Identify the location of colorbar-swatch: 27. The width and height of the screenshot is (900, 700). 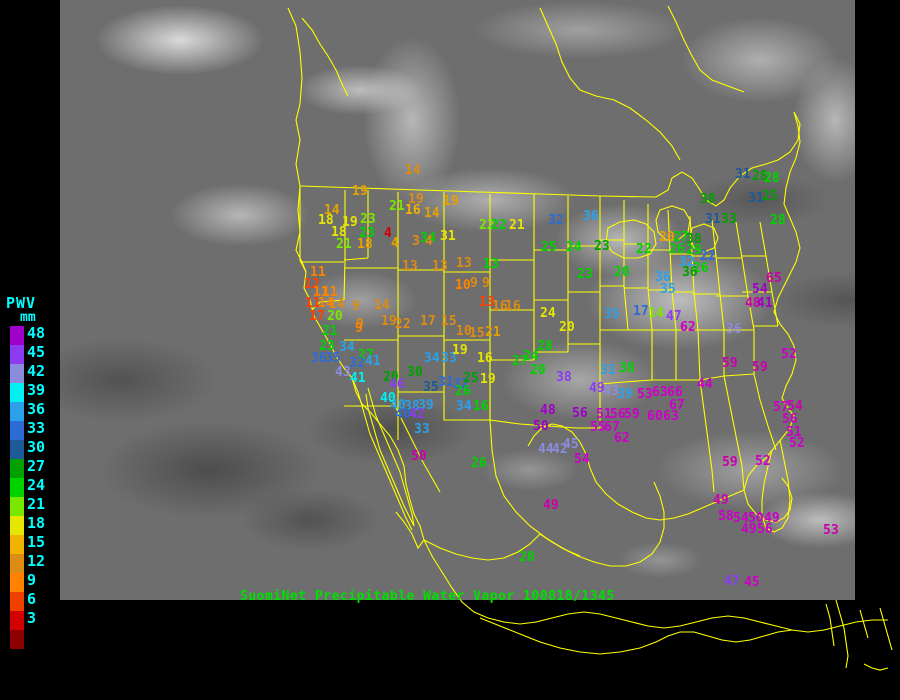
(27, 468).